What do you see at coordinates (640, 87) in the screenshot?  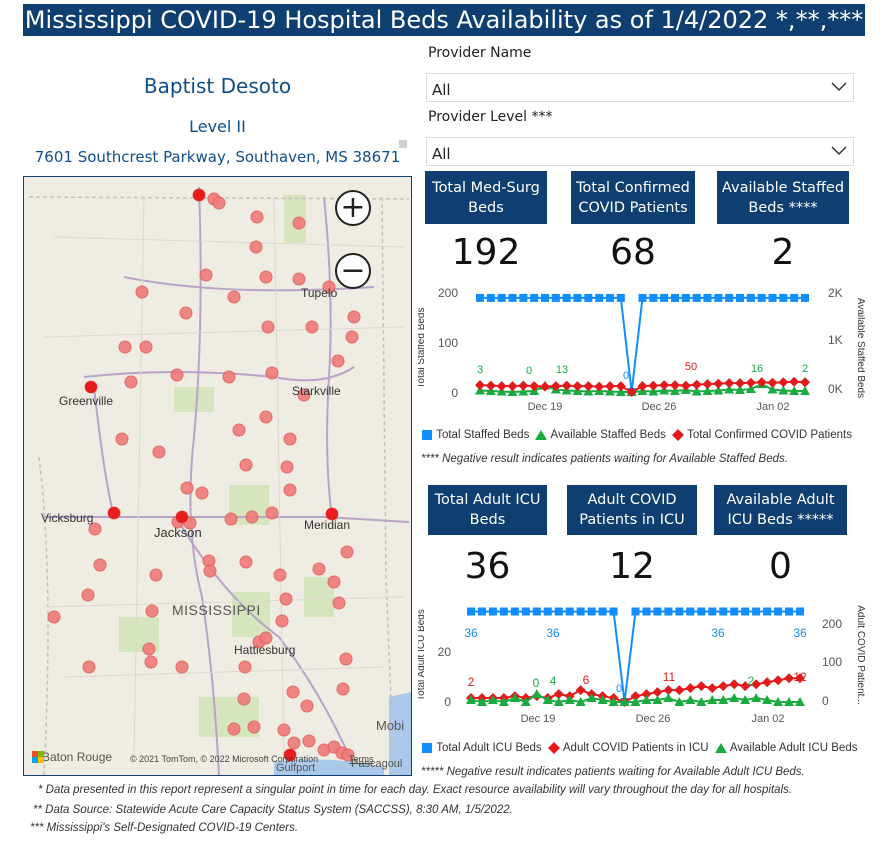 I see `provider-name-dropdown: All` at bounding box center [640, 87].